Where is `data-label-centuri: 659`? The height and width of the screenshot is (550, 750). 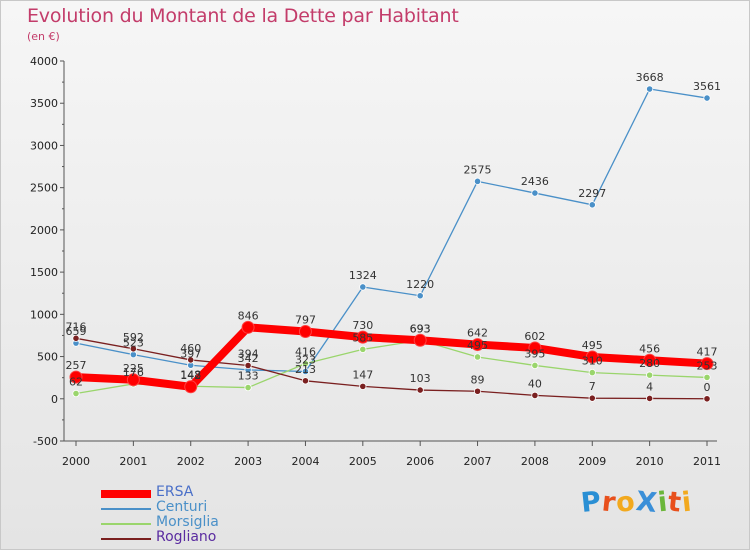
data-label-centuri: 659 is located at coordinates (76, 331).